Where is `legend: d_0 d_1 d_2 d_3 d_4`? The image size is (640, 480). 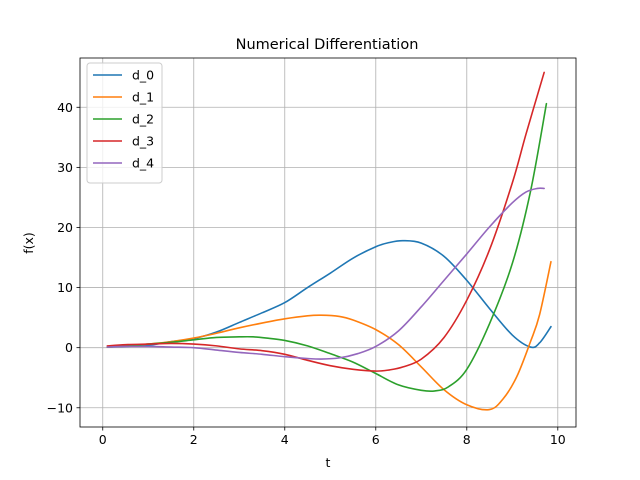 legend: d_0 d_1 d_2 d_3 d_4 is located at coordinates (124, 123).